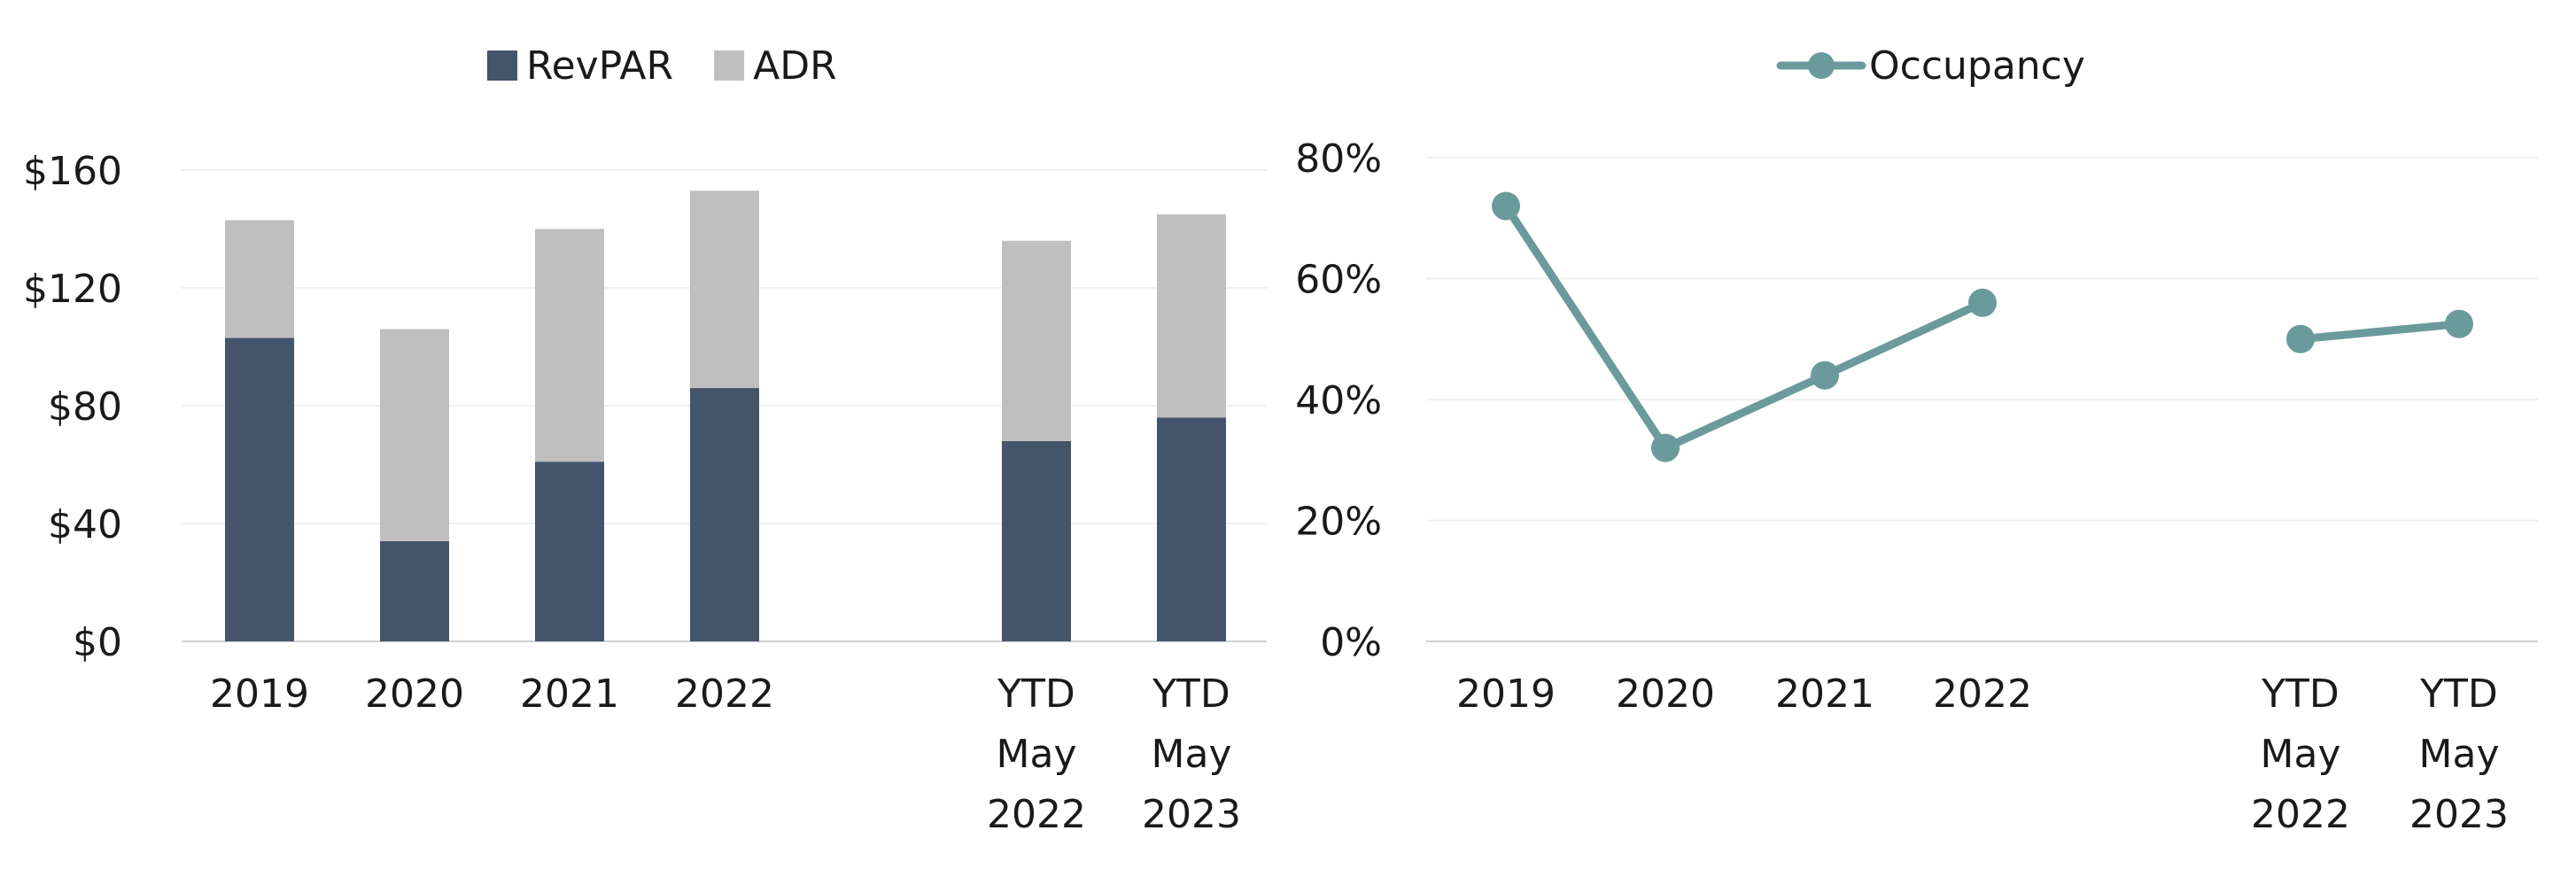  Describe the element at coordinates (85, 407) in the screenshot. I see `y-tick-label: $80` at that location.